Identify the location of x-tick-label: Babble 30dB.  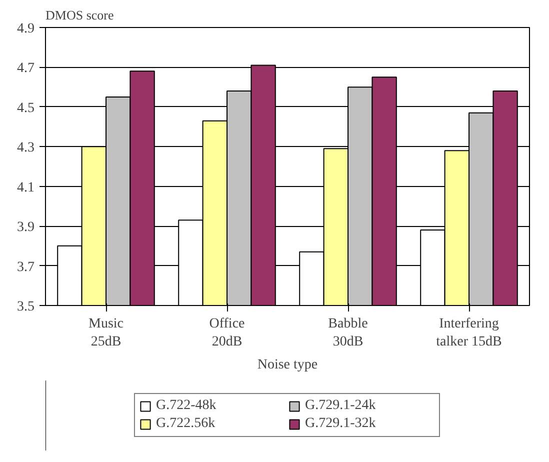
(348, 333).